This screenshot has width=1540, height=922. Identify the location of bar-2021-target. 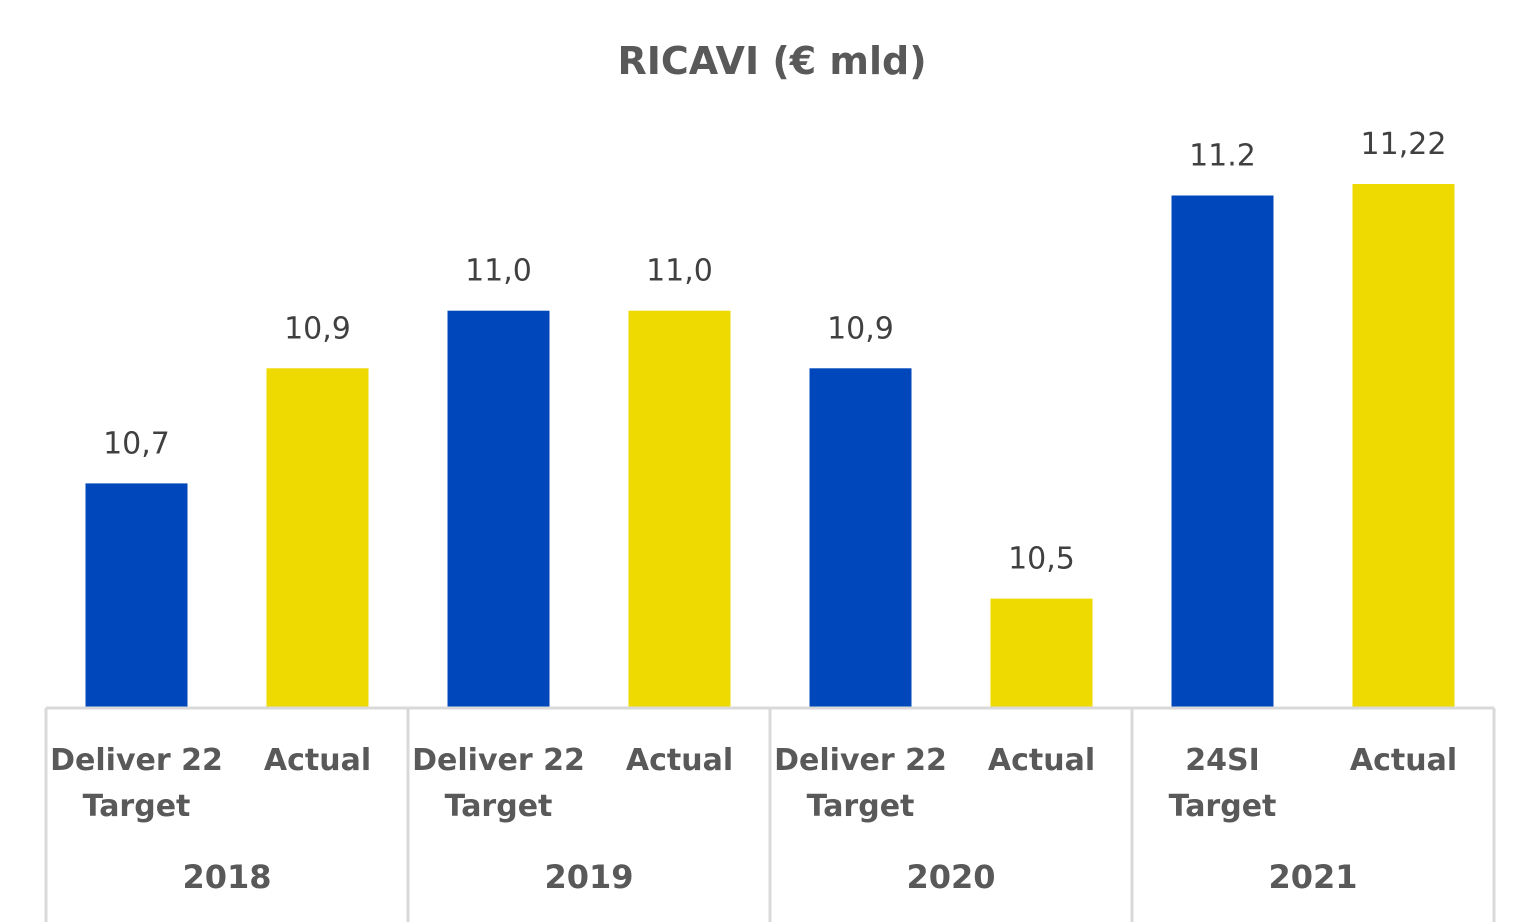
(1222, 451).